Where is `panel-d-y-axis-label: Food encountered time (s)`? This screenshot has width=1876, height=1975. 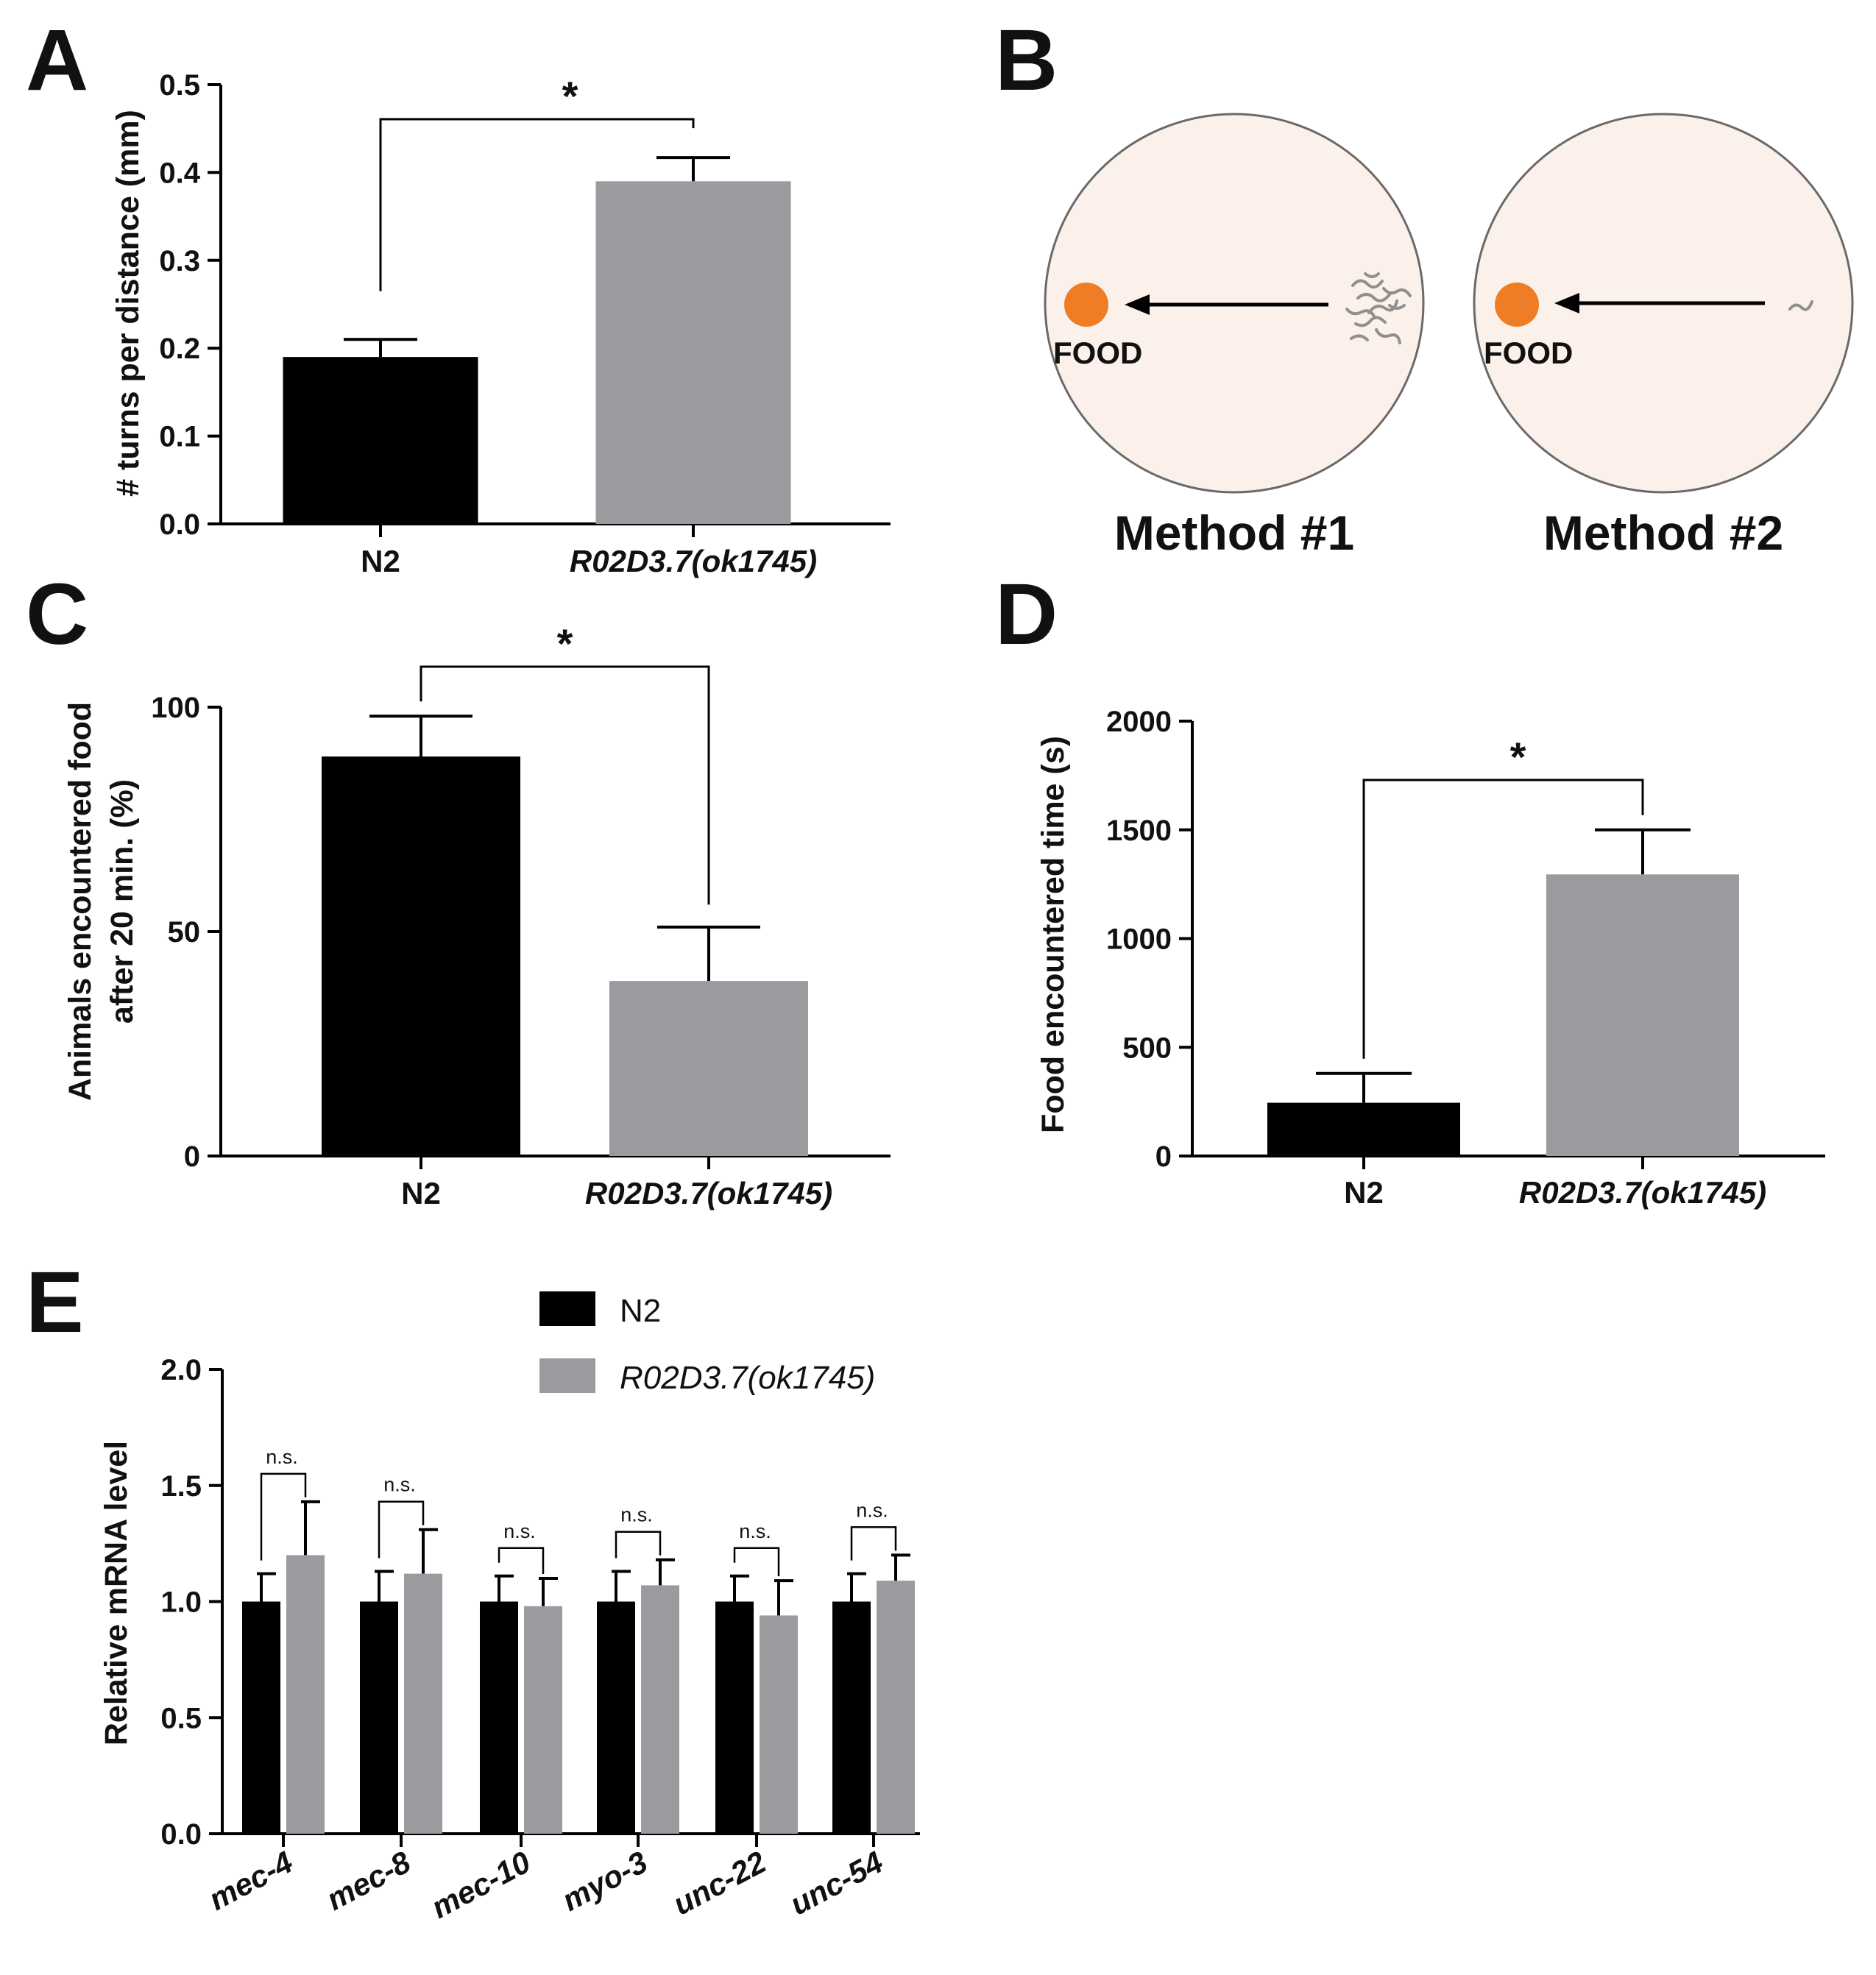
panel-d-y-axis-label: Food encountered time (s) is located at coordinates (1053, 934).